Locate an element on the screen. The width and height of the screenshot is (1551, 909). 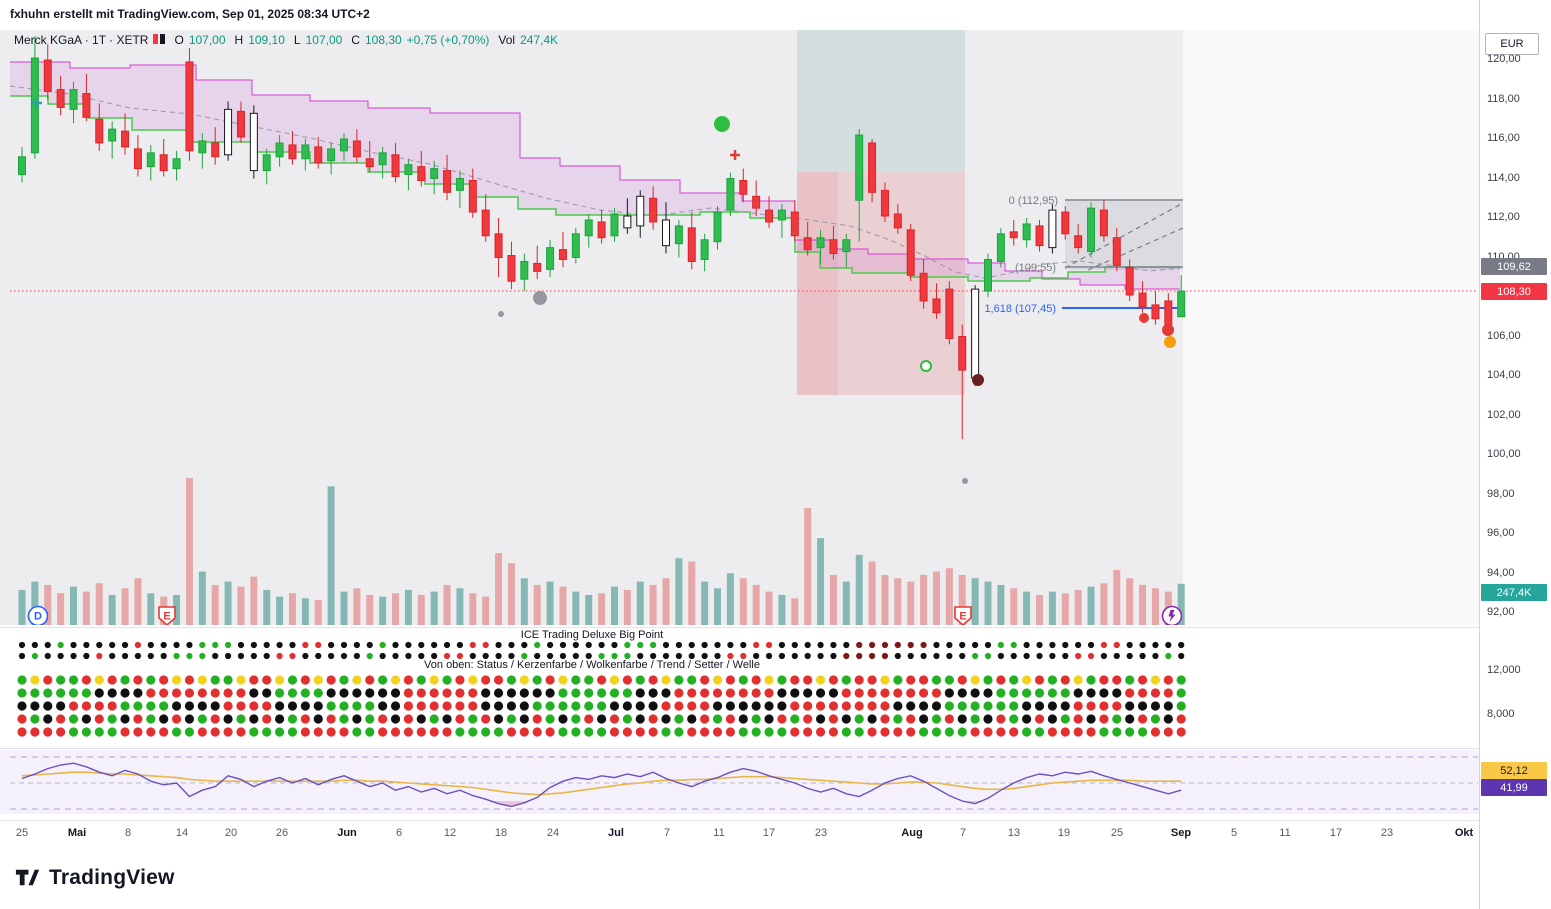
price-tick: 100,00 is located at coordinates (1504, 454).